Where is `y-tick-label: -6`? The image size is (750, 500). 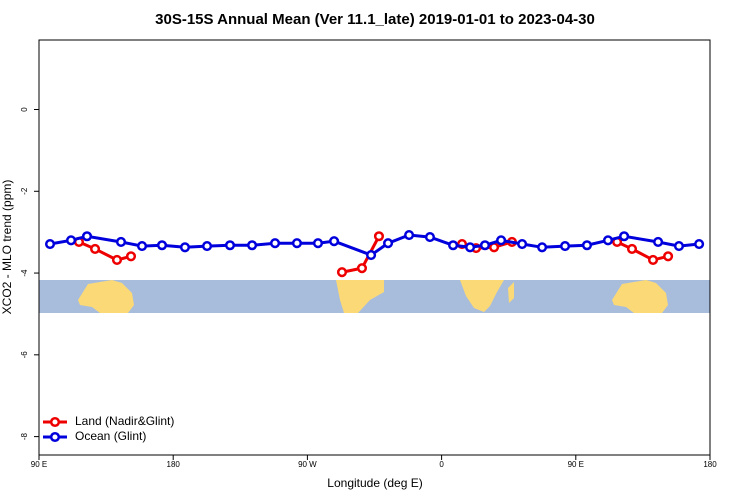
y-tick-label: -6 is located at coordinates (24, 355).